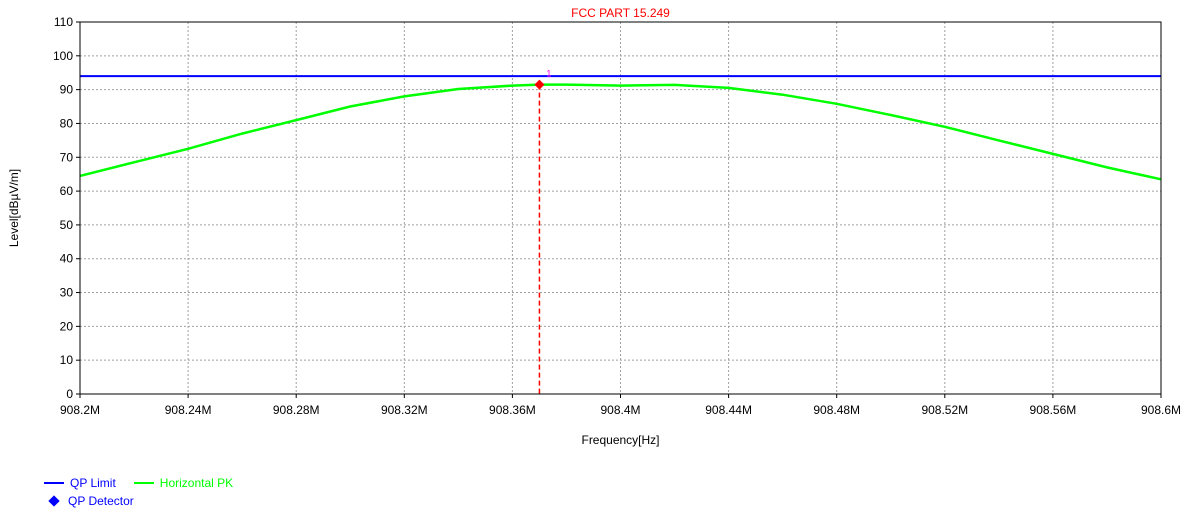 The width and height of the screenshot is (1193, 513). I want to click on x-tick-label: 908.2M, so click(80, 410).